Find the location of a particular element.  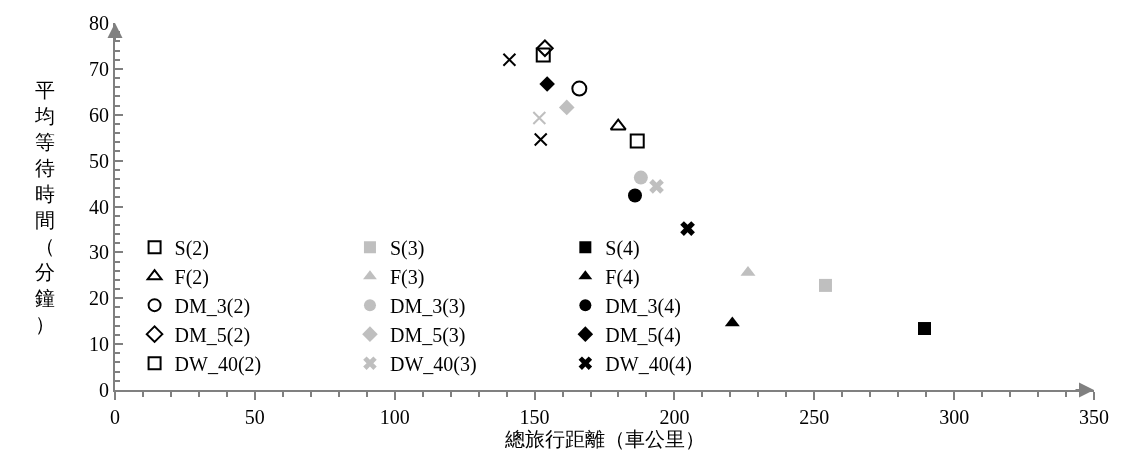

y-tick-label: 70 is located at coordinates (99, 68).